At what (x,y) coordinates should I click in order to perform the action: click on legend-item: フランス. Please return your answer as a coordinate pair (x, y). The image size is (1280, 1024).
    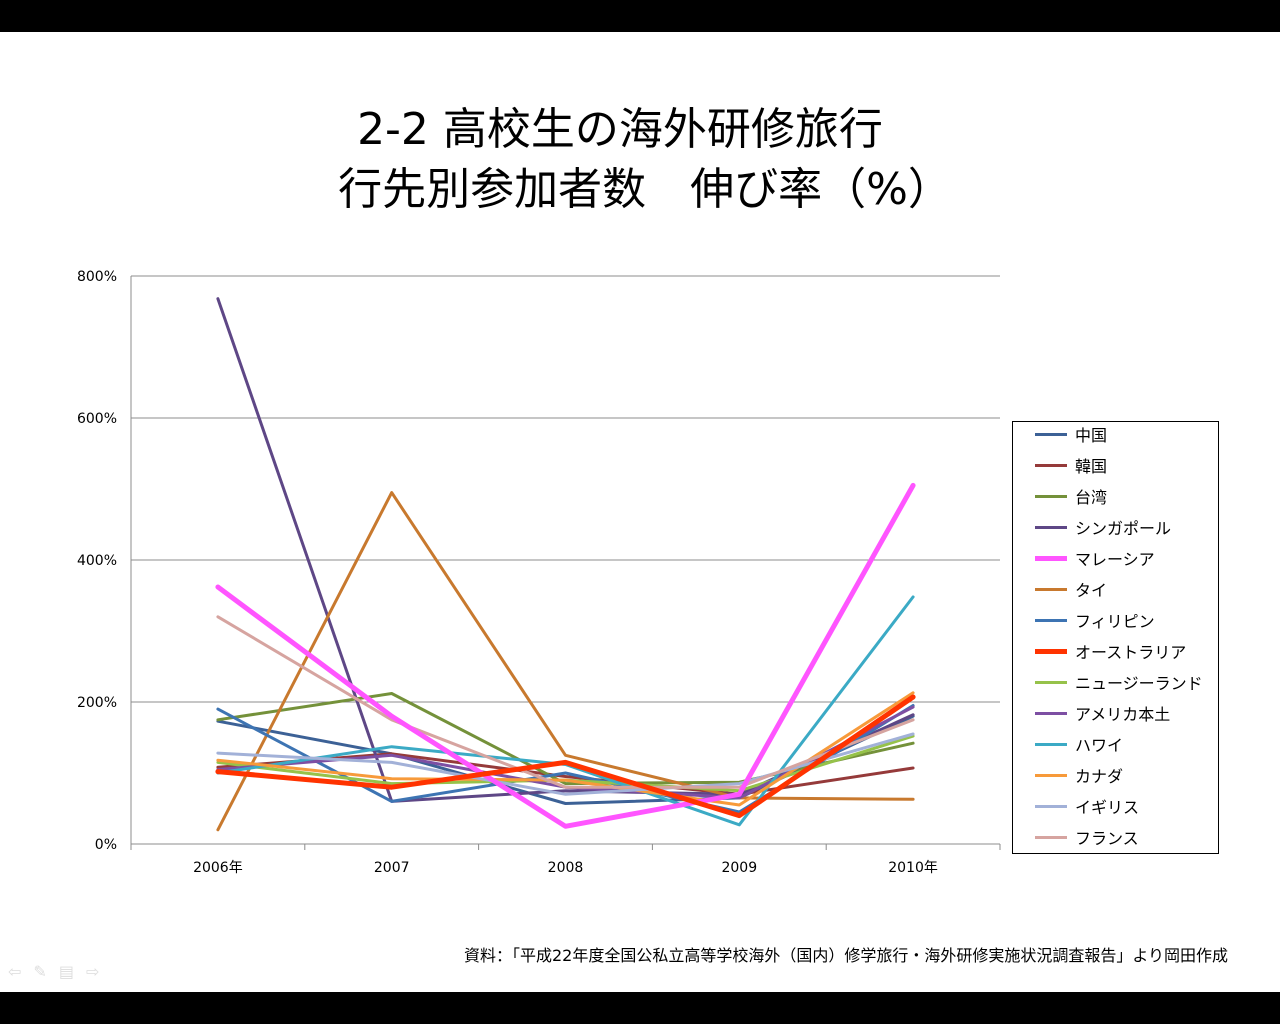
    Looking at the image, I should click on (1087, 837).